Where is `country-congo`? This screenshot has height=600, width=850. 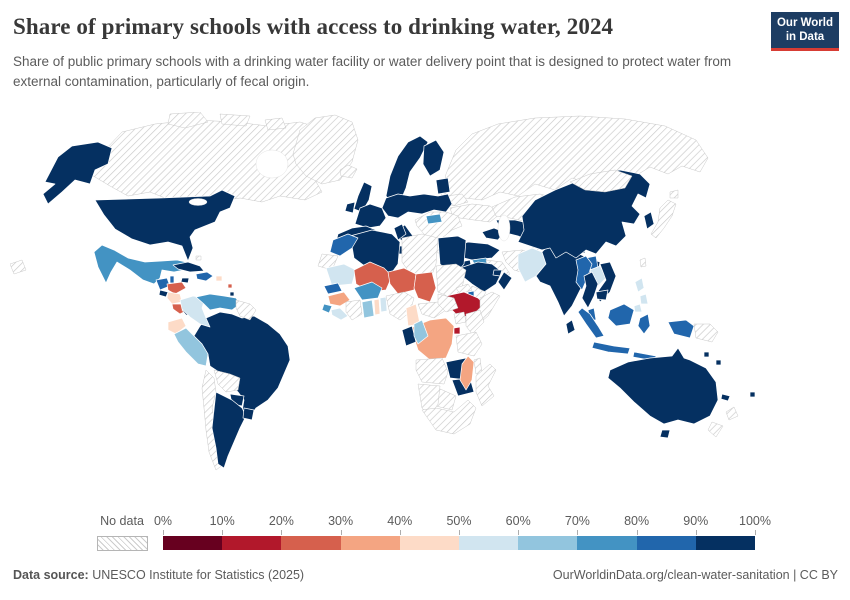
country-congo is located at coordinates (421, 332).